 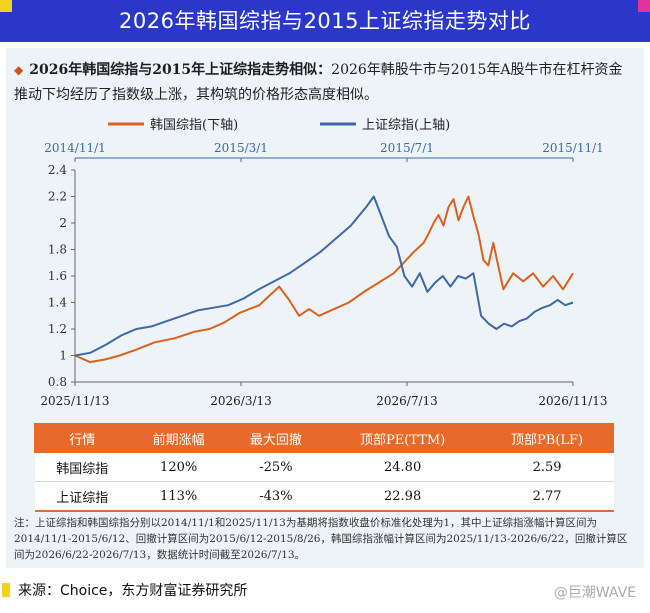 What do you see at coordinates (547, 438) in the screenshot?
I see `table-header-cell: 顶部PB(LF)` at bounding box center [547, 438].